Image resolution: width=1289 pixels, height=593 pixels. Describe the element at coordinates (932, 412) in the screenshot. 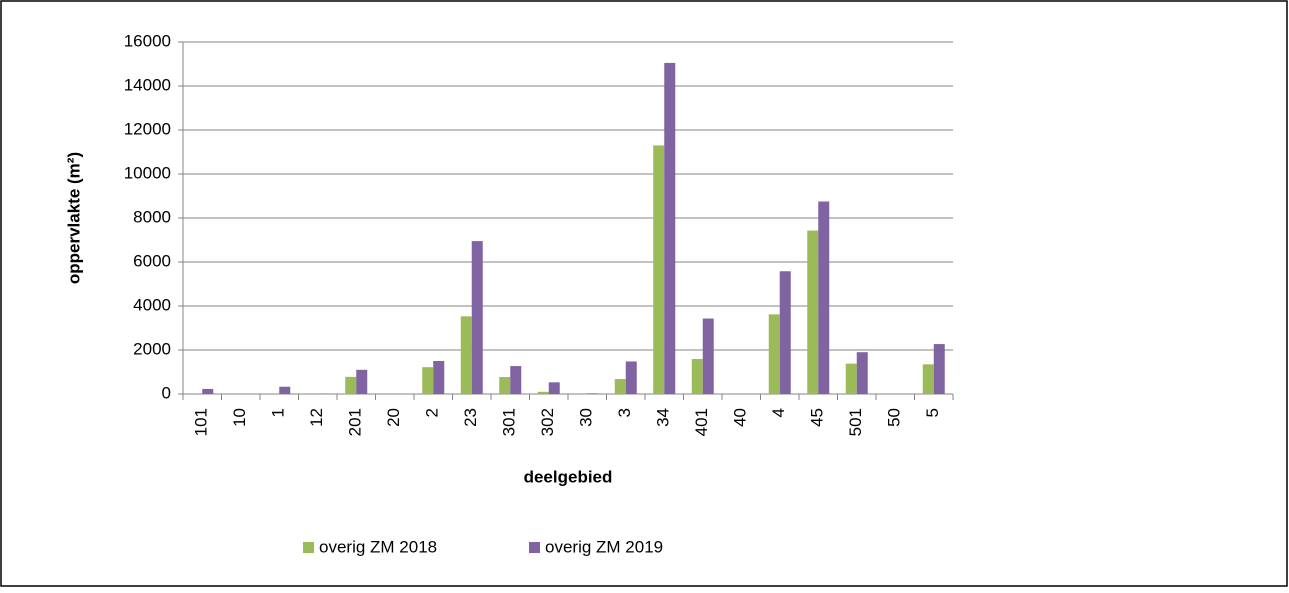

I see `x-tick-label: 5` at that location.